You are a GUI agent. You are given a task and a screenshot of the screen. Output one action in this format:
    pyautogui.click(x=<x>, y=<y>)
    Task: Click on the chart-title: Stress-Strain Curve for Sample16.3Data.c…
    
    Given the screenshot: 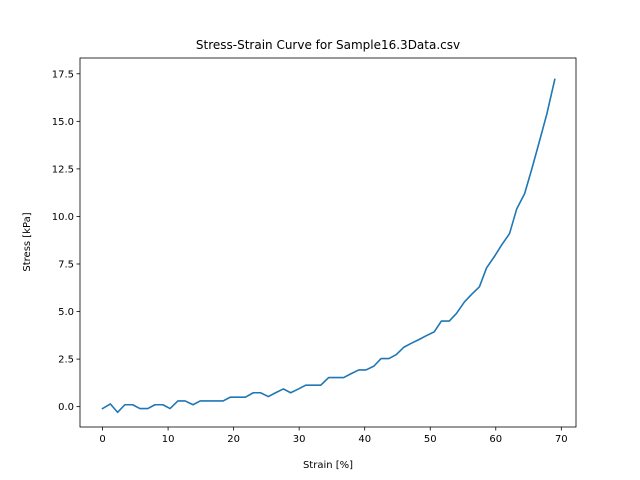 What is the action you would take?
    pyautogui.click(x=328, y=45)
    